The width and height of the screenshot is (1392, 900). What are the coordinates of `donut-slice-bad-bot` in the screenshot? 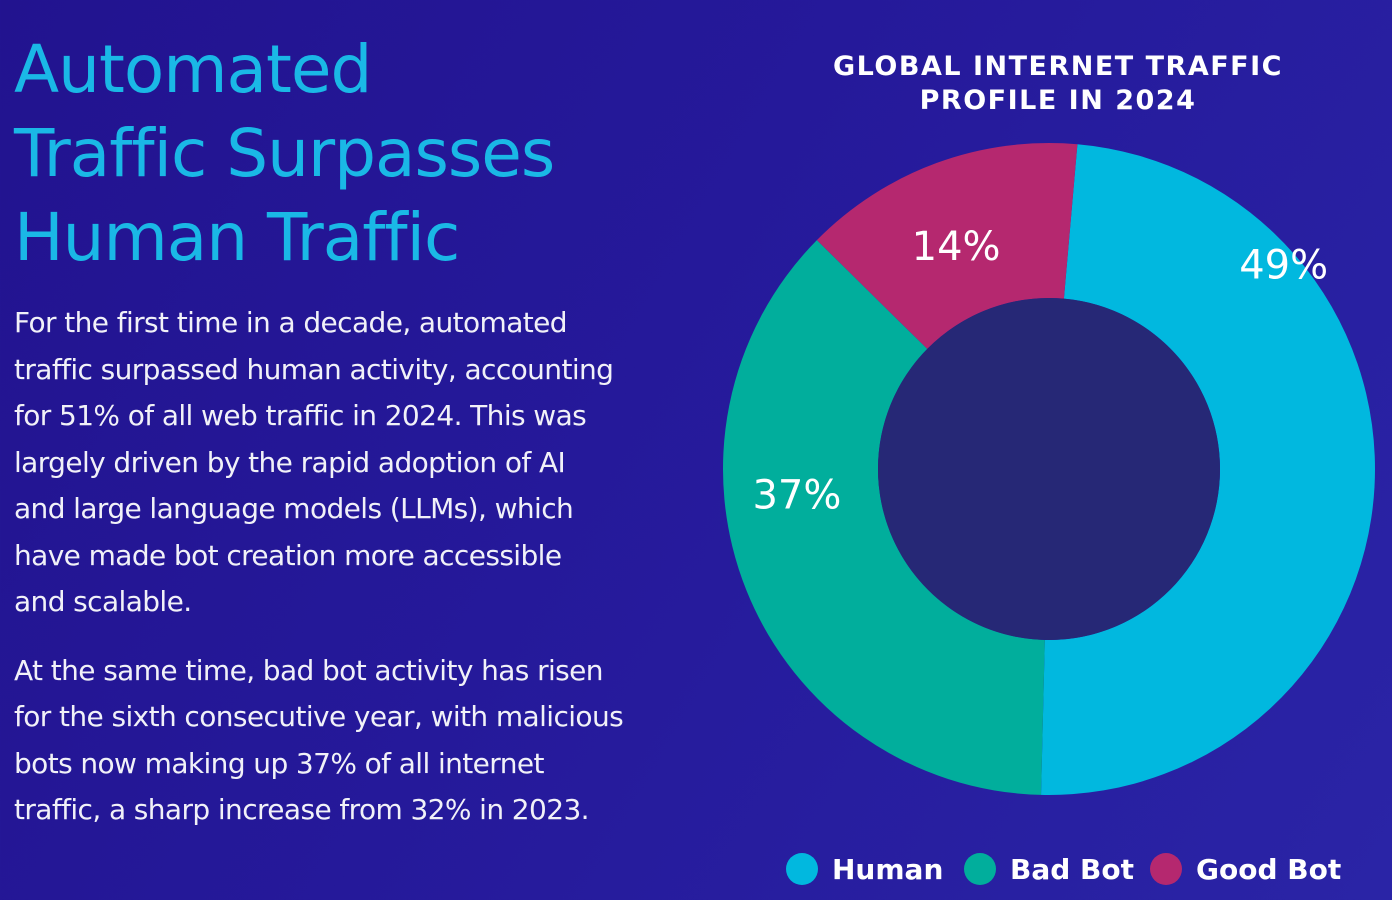 It's located at (884, 517).